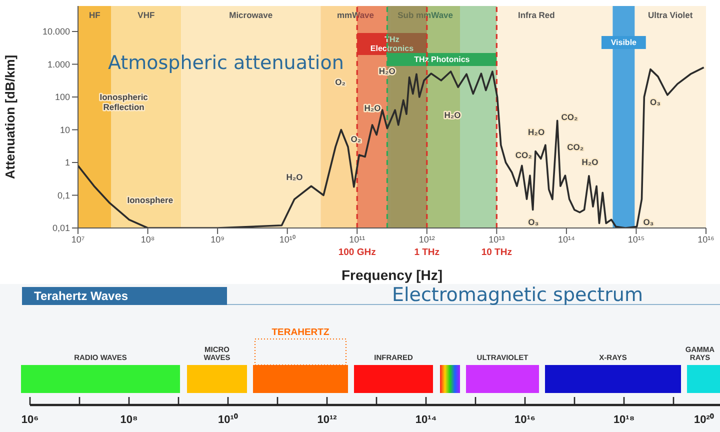  Describe the element at coordinates (624, 420) in the screenshot. I see `text: 10¹⁸` at that location.